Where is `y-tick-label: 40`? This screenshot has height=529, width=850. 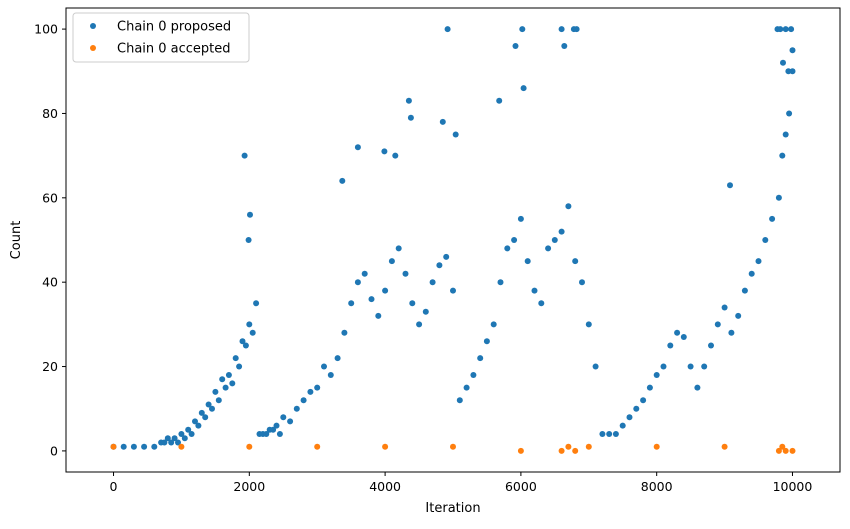
y-tick-label: 40 is located at coordinates (50, 282).